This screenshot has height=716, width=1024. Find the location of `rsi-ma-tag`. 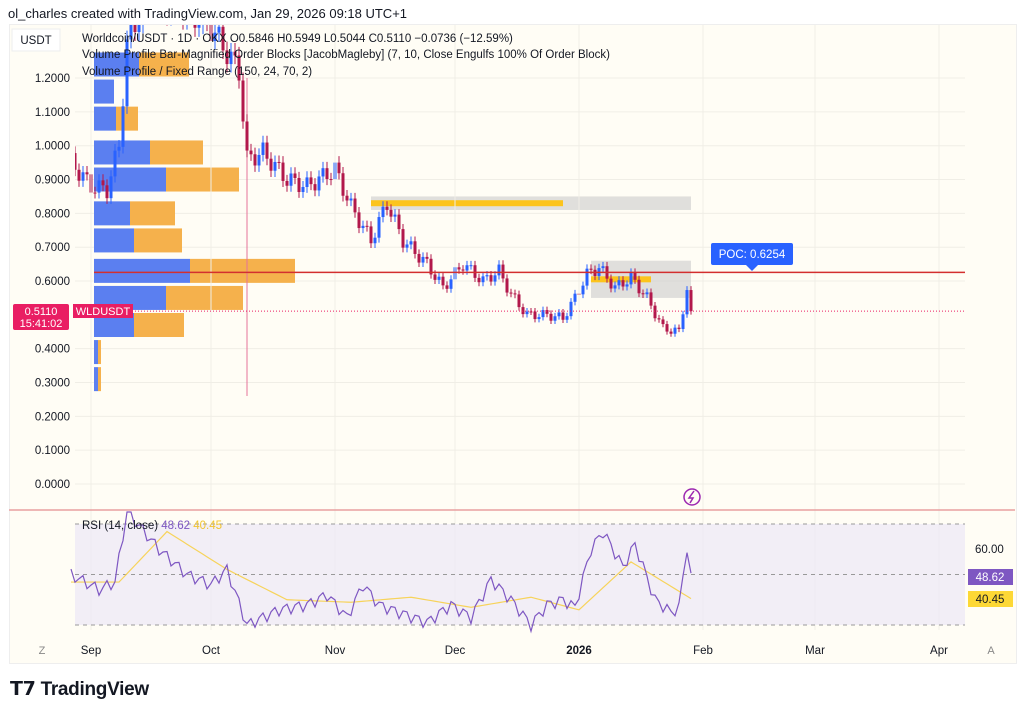

rsi-ma-tag is located at coordinates (990, 599).